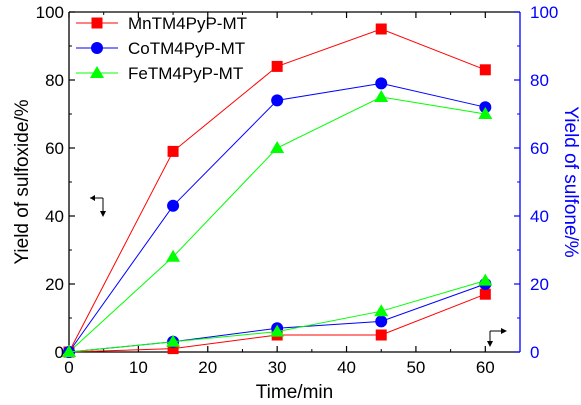  What do you see at coordinates (415, 367) in the screenshot?
I see `x-tick-label: 50` at bounding box center [415, 367].